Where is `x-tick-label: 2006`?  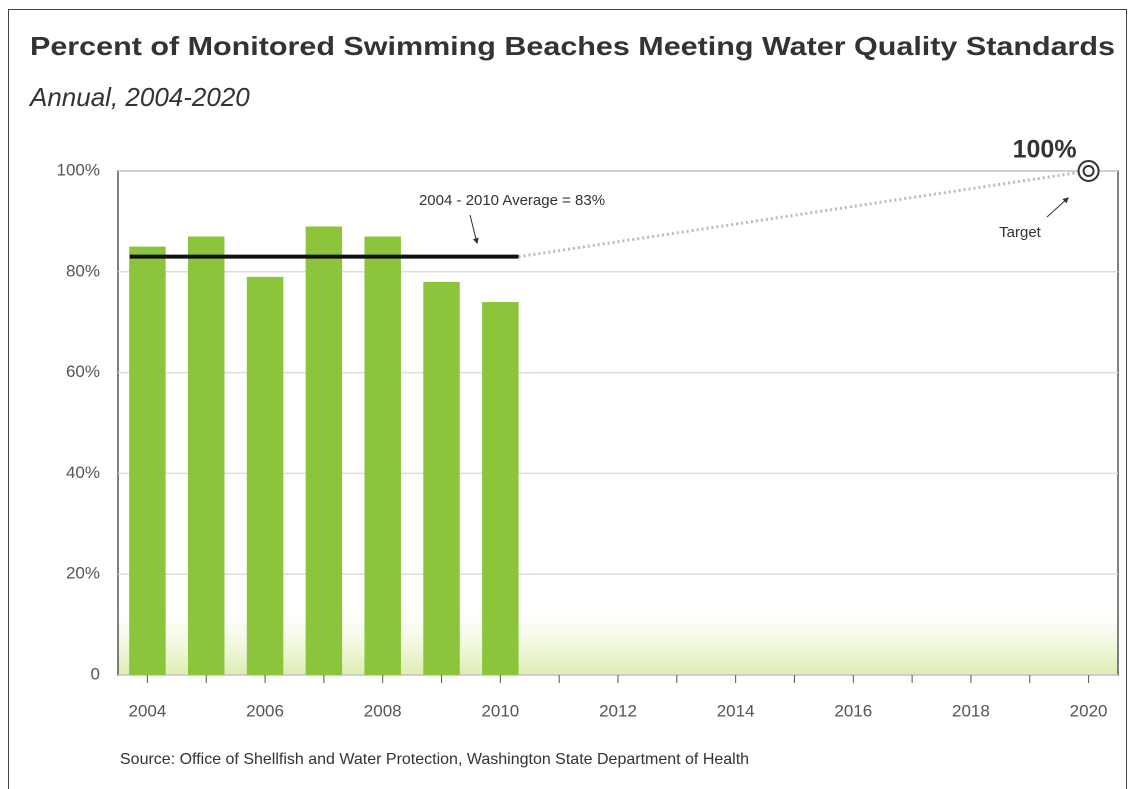 x-tick-label: 2006 is located at coordinates (265, 710).